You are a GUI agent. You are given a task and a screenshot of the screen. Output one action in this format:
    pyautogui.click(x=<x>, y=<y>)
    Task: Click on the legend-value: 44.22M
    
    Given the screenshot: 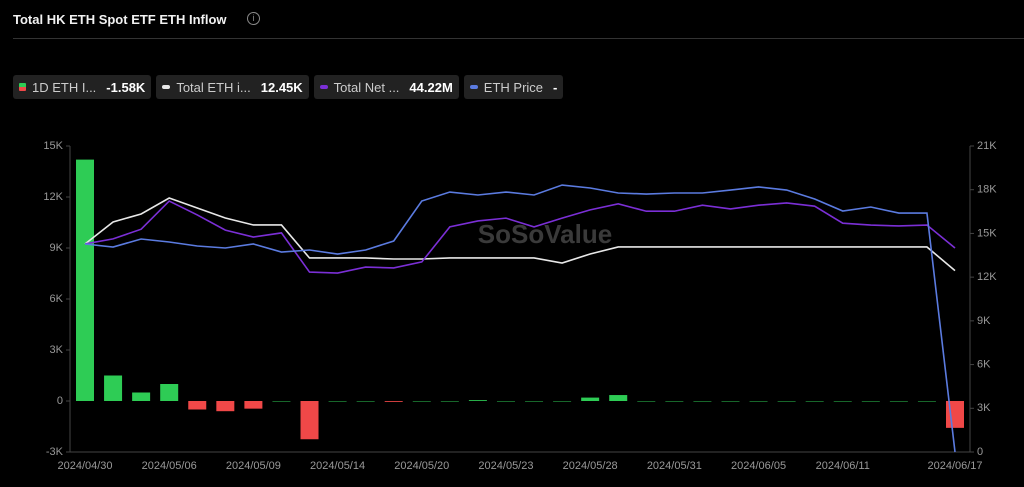 What is the action you would take?
    pyautogui.click(x=431, y=87)
    